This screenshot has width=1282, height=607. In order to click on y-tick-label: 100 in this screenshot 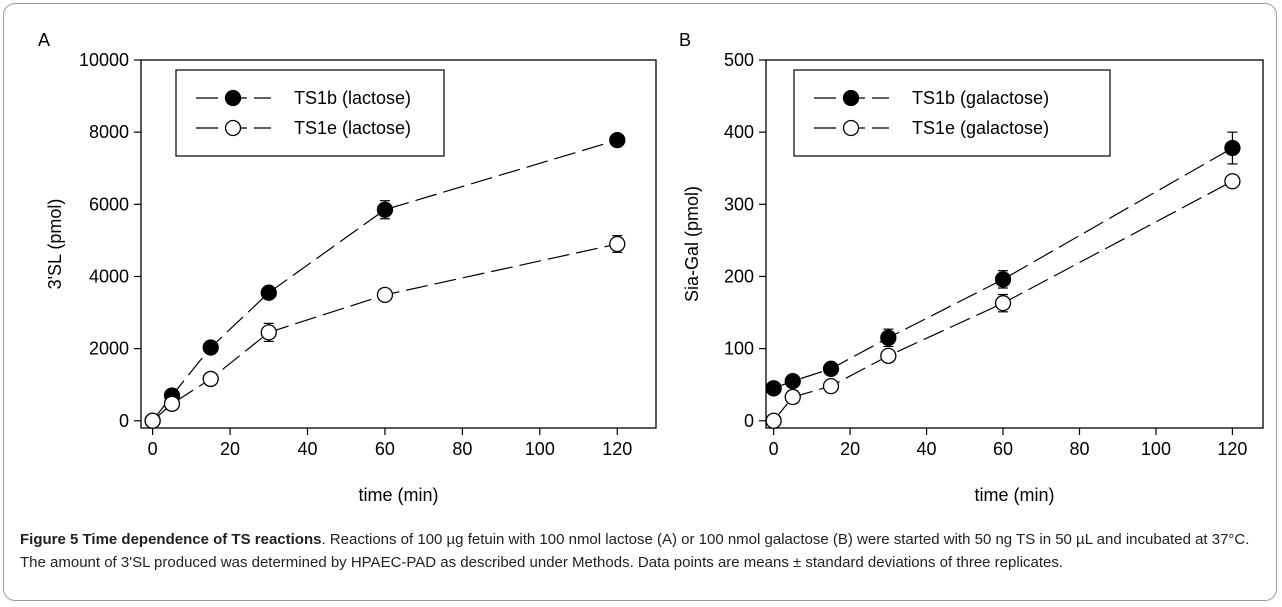, I will do `click(739, 349)`.